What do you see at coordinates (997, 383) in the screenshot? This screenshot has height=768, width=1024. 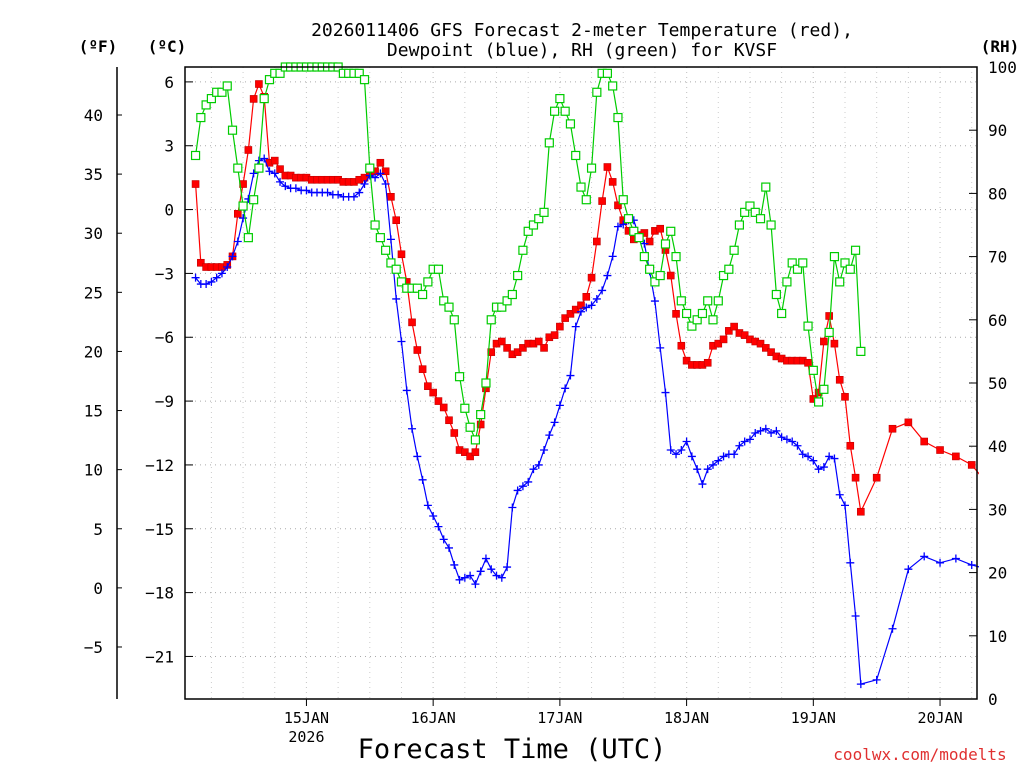 I see `rh-tick-label: 50` at bounding box center [997, 383].